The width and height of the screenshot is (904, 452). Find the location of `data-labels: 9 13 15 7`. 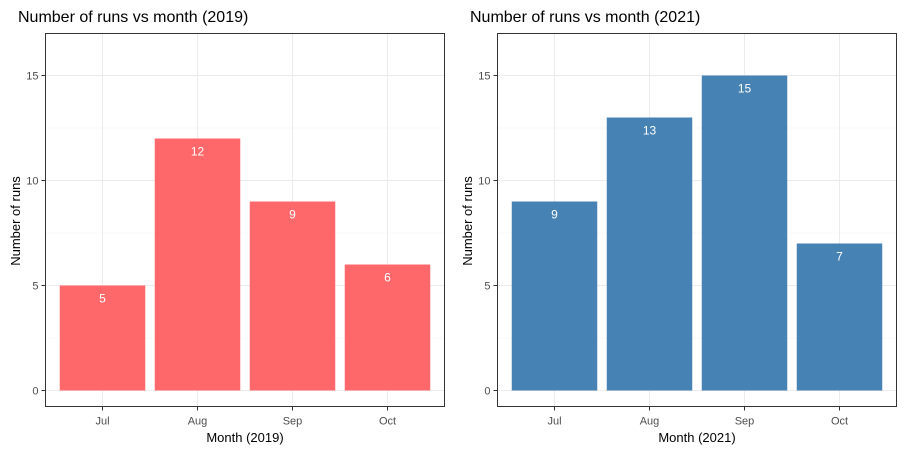

data-labels: 9 13 15 7 is located at coordinates (697, 173).